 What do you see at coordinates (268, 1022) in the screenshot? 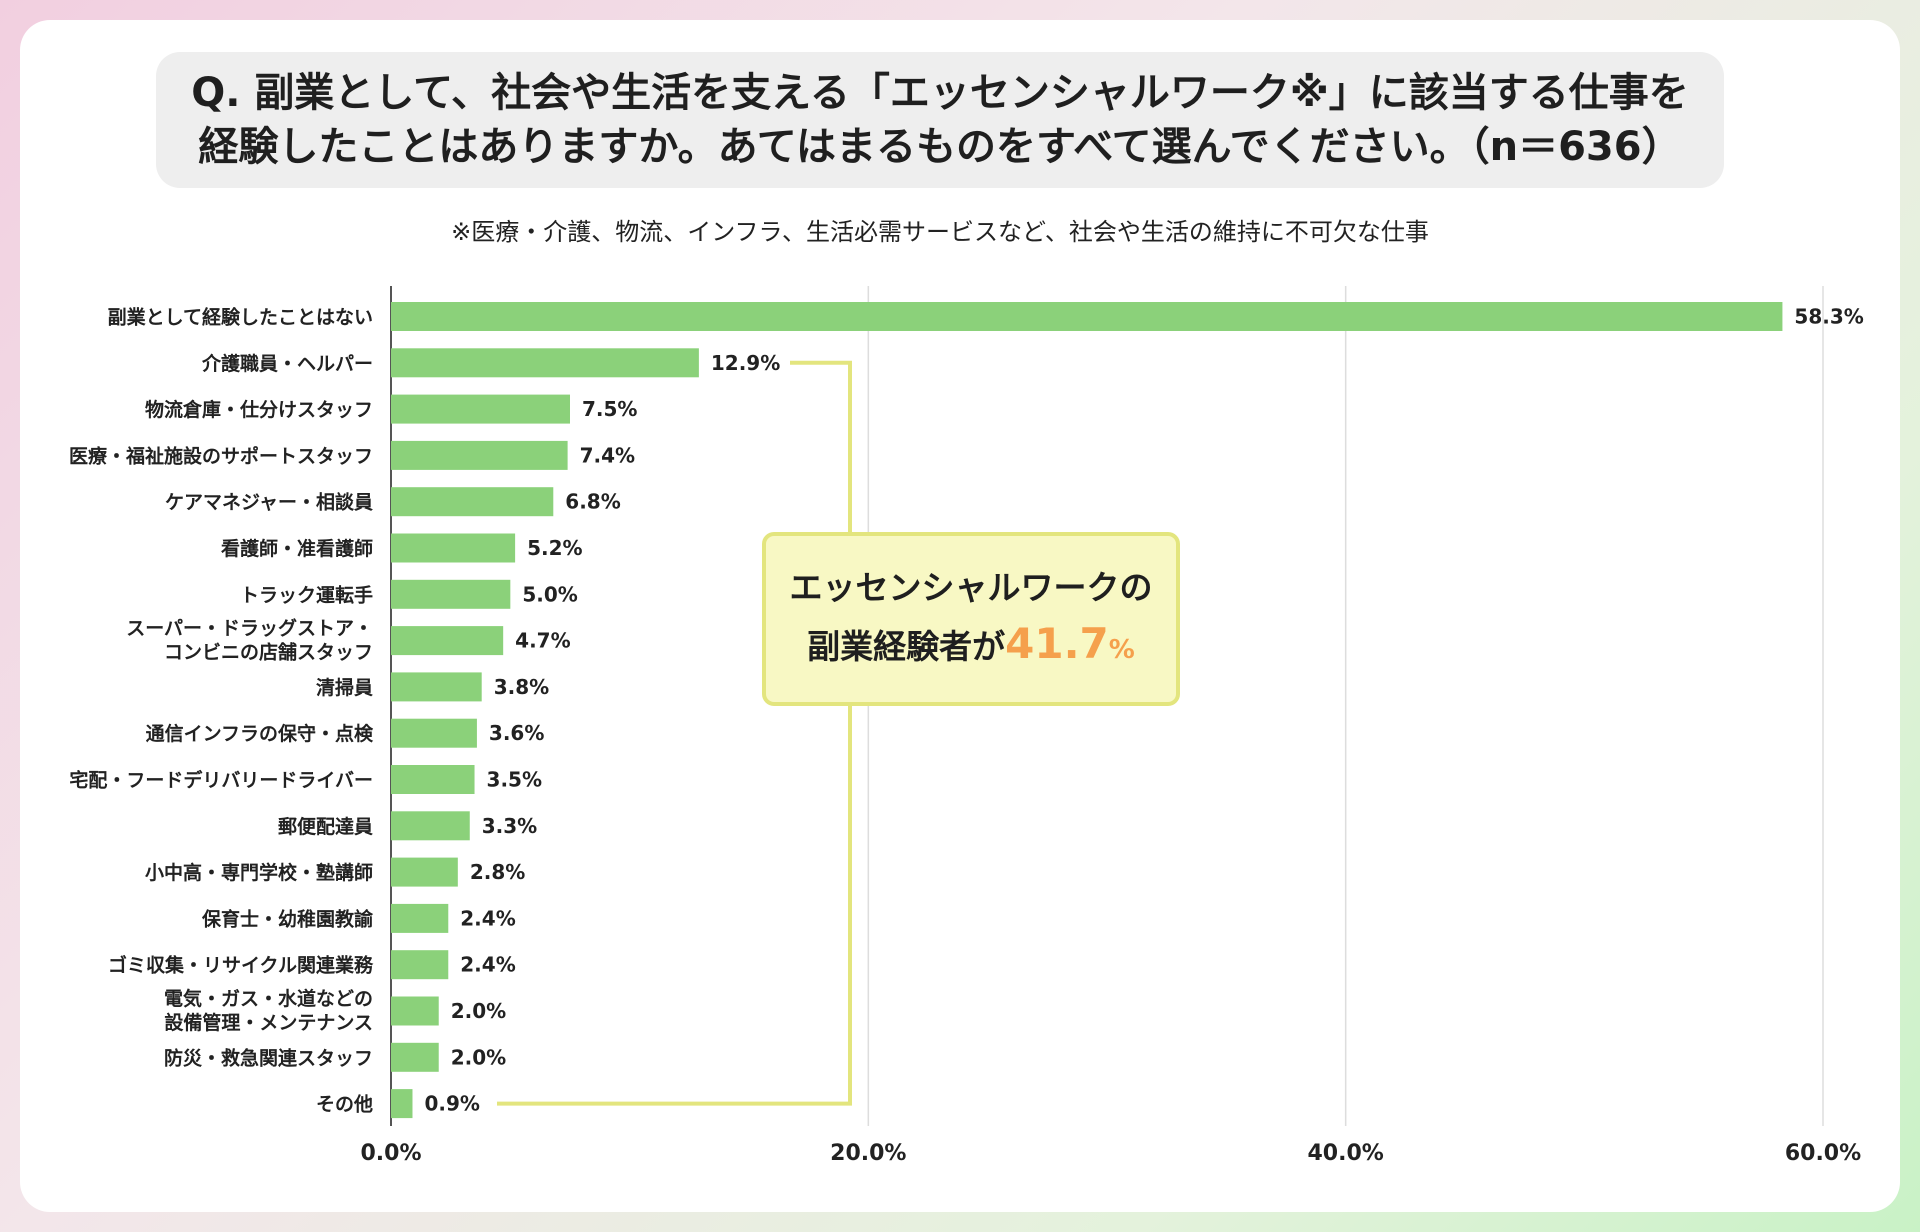
I see `category-label-line: 設備管理・メンテナンス` at bounding box center [268, 1022].